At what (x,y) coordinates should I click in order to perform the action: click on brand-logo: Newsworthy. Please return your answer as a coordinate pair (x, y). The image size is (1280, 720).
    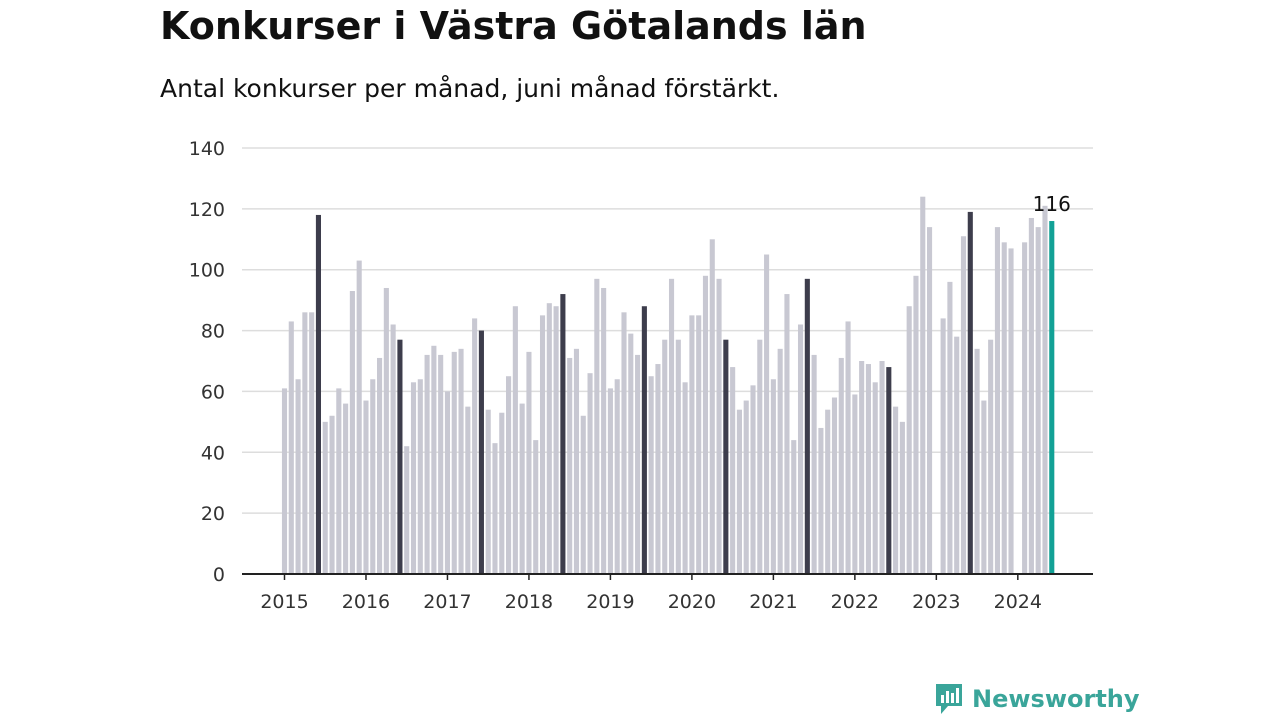
    Looking at the image, I should click on (1037, 699).